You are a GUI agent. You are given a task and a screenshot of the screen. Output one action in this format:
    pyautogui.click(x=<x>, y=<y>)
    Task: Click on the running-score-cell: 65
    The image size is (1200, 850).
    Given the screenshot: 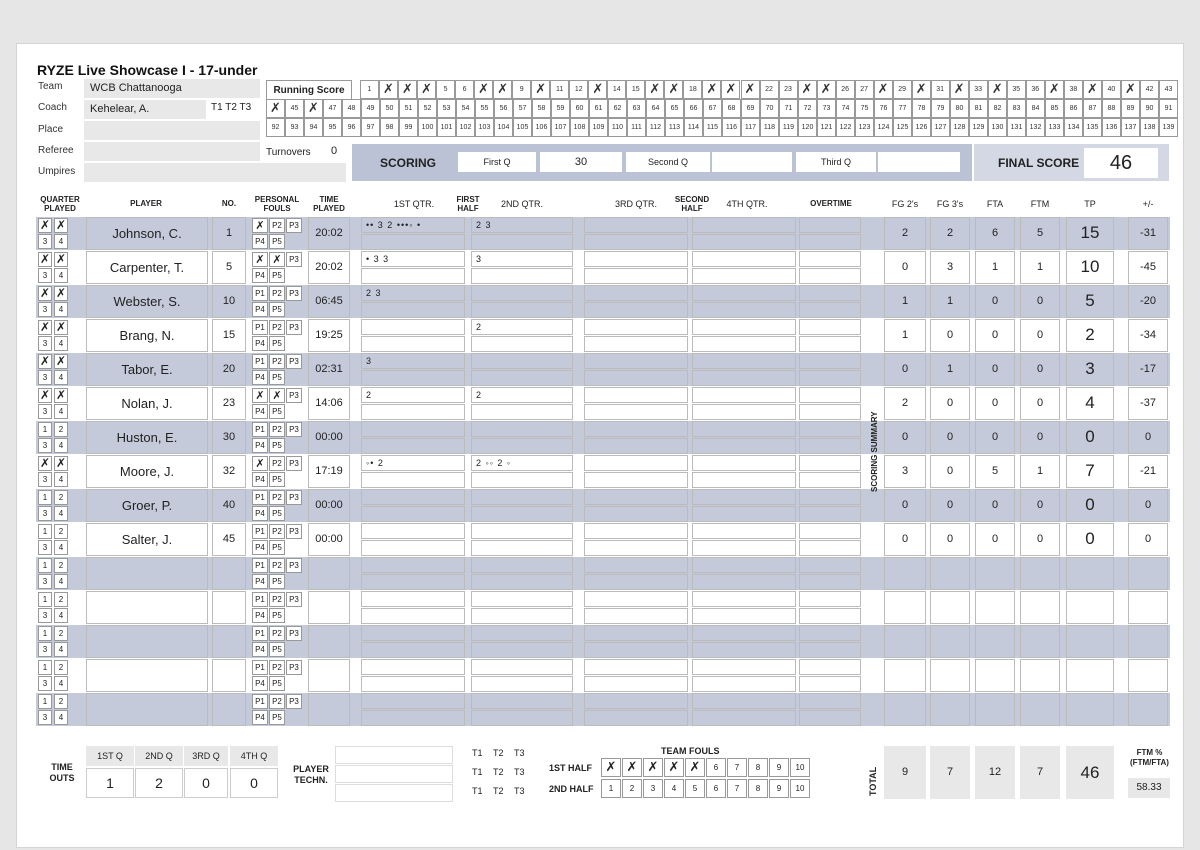 What is the action you would take?
    pyautogui.click(x=674, y=108)
    